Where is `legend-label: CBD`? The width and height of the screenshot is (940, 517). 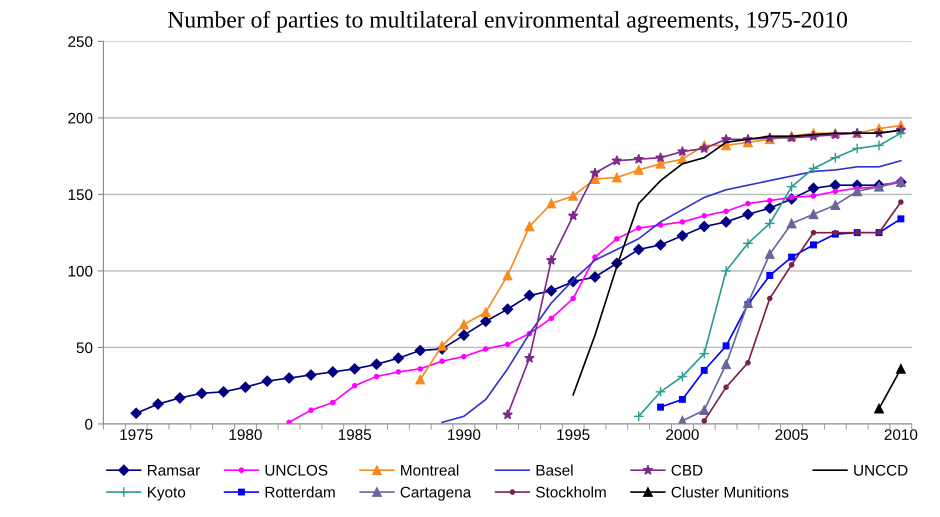 legend-label: CBD is located at coordinates (687, 470).